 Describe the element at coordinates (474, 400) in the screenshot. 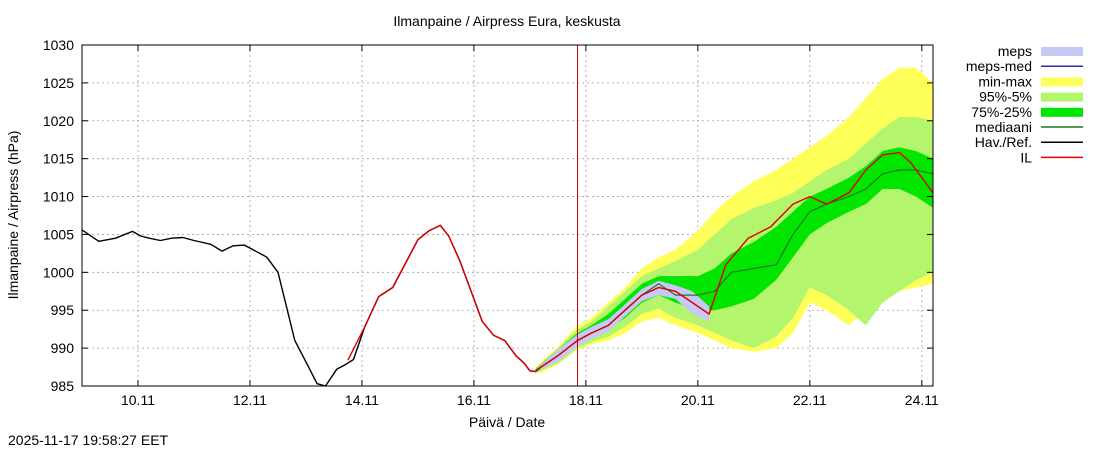

I see `x-tick-label: 16.11` at that location.